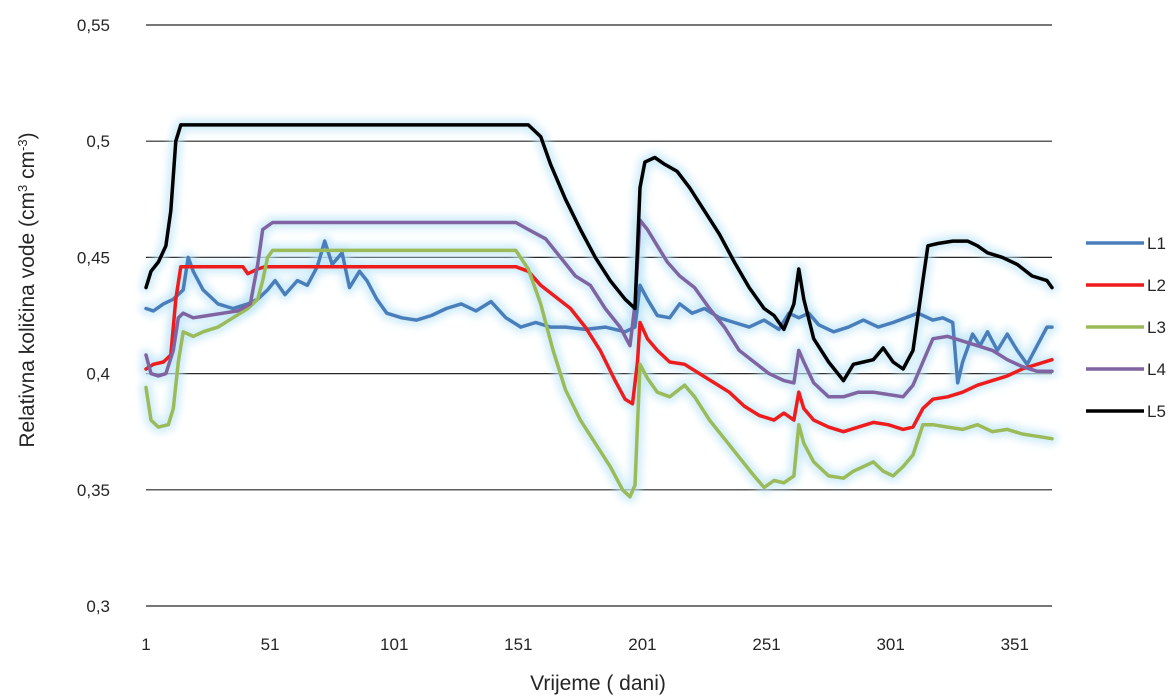 The width and height of the screenshot is (1172, 697). Describe the element at coordinates (766, 644) in the screenshot. I see `x-tick-label-5: 251` at that location.